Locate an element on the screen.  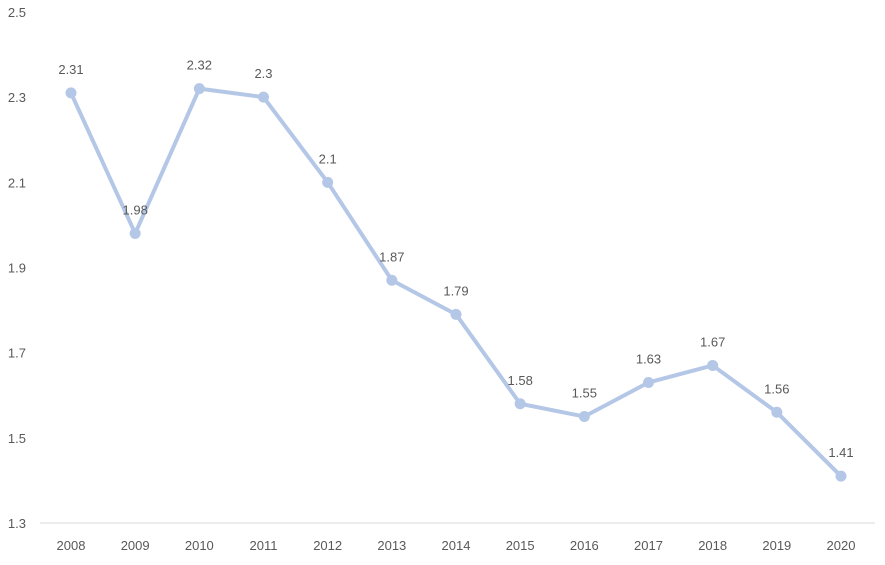
data-label: 1.79 is located at coordinates (455, 290).